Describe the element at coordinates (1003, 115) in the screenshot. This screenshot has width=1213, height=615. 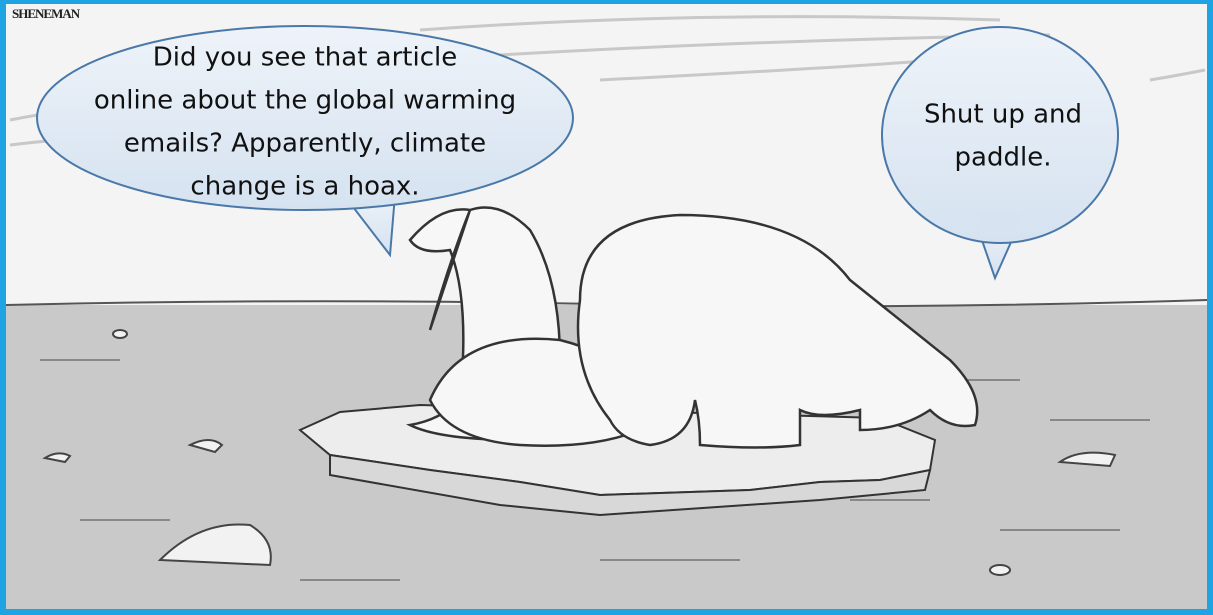
I see `speech-line: Shut up and` at that location.